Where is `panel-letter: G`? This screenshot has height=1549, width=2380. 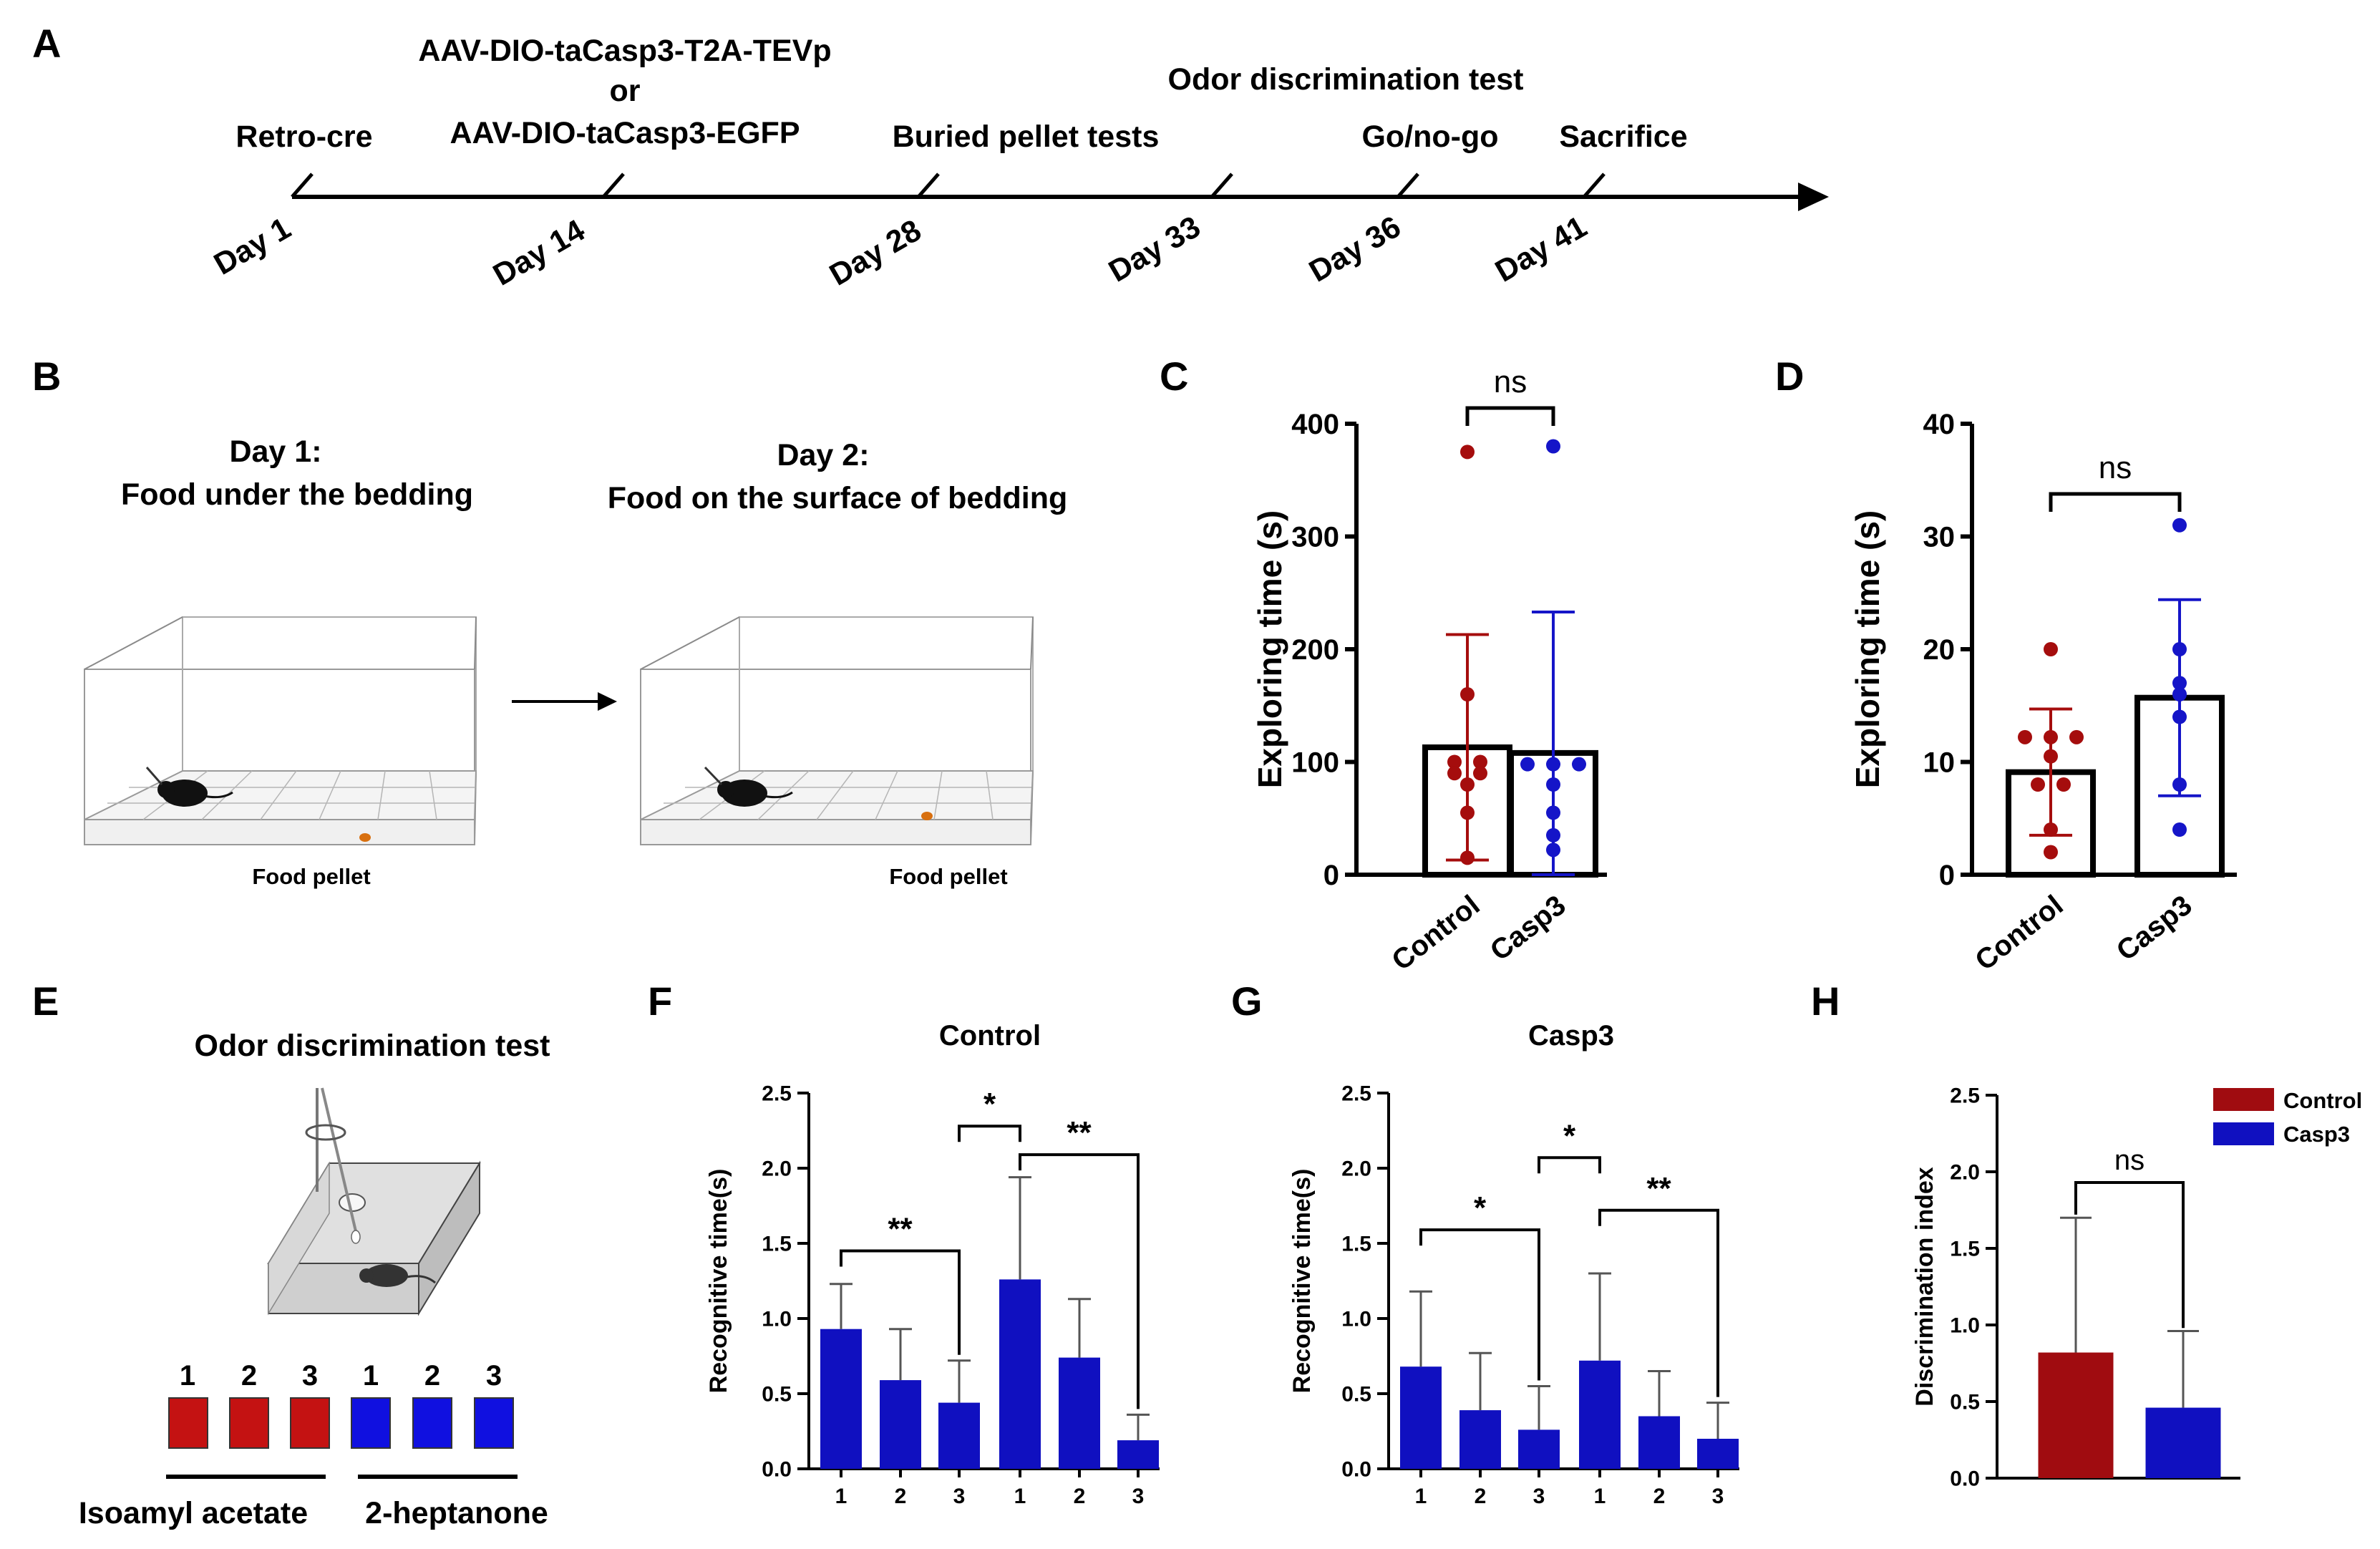 panel-letter: G is located at coordinates (1247, 1001).